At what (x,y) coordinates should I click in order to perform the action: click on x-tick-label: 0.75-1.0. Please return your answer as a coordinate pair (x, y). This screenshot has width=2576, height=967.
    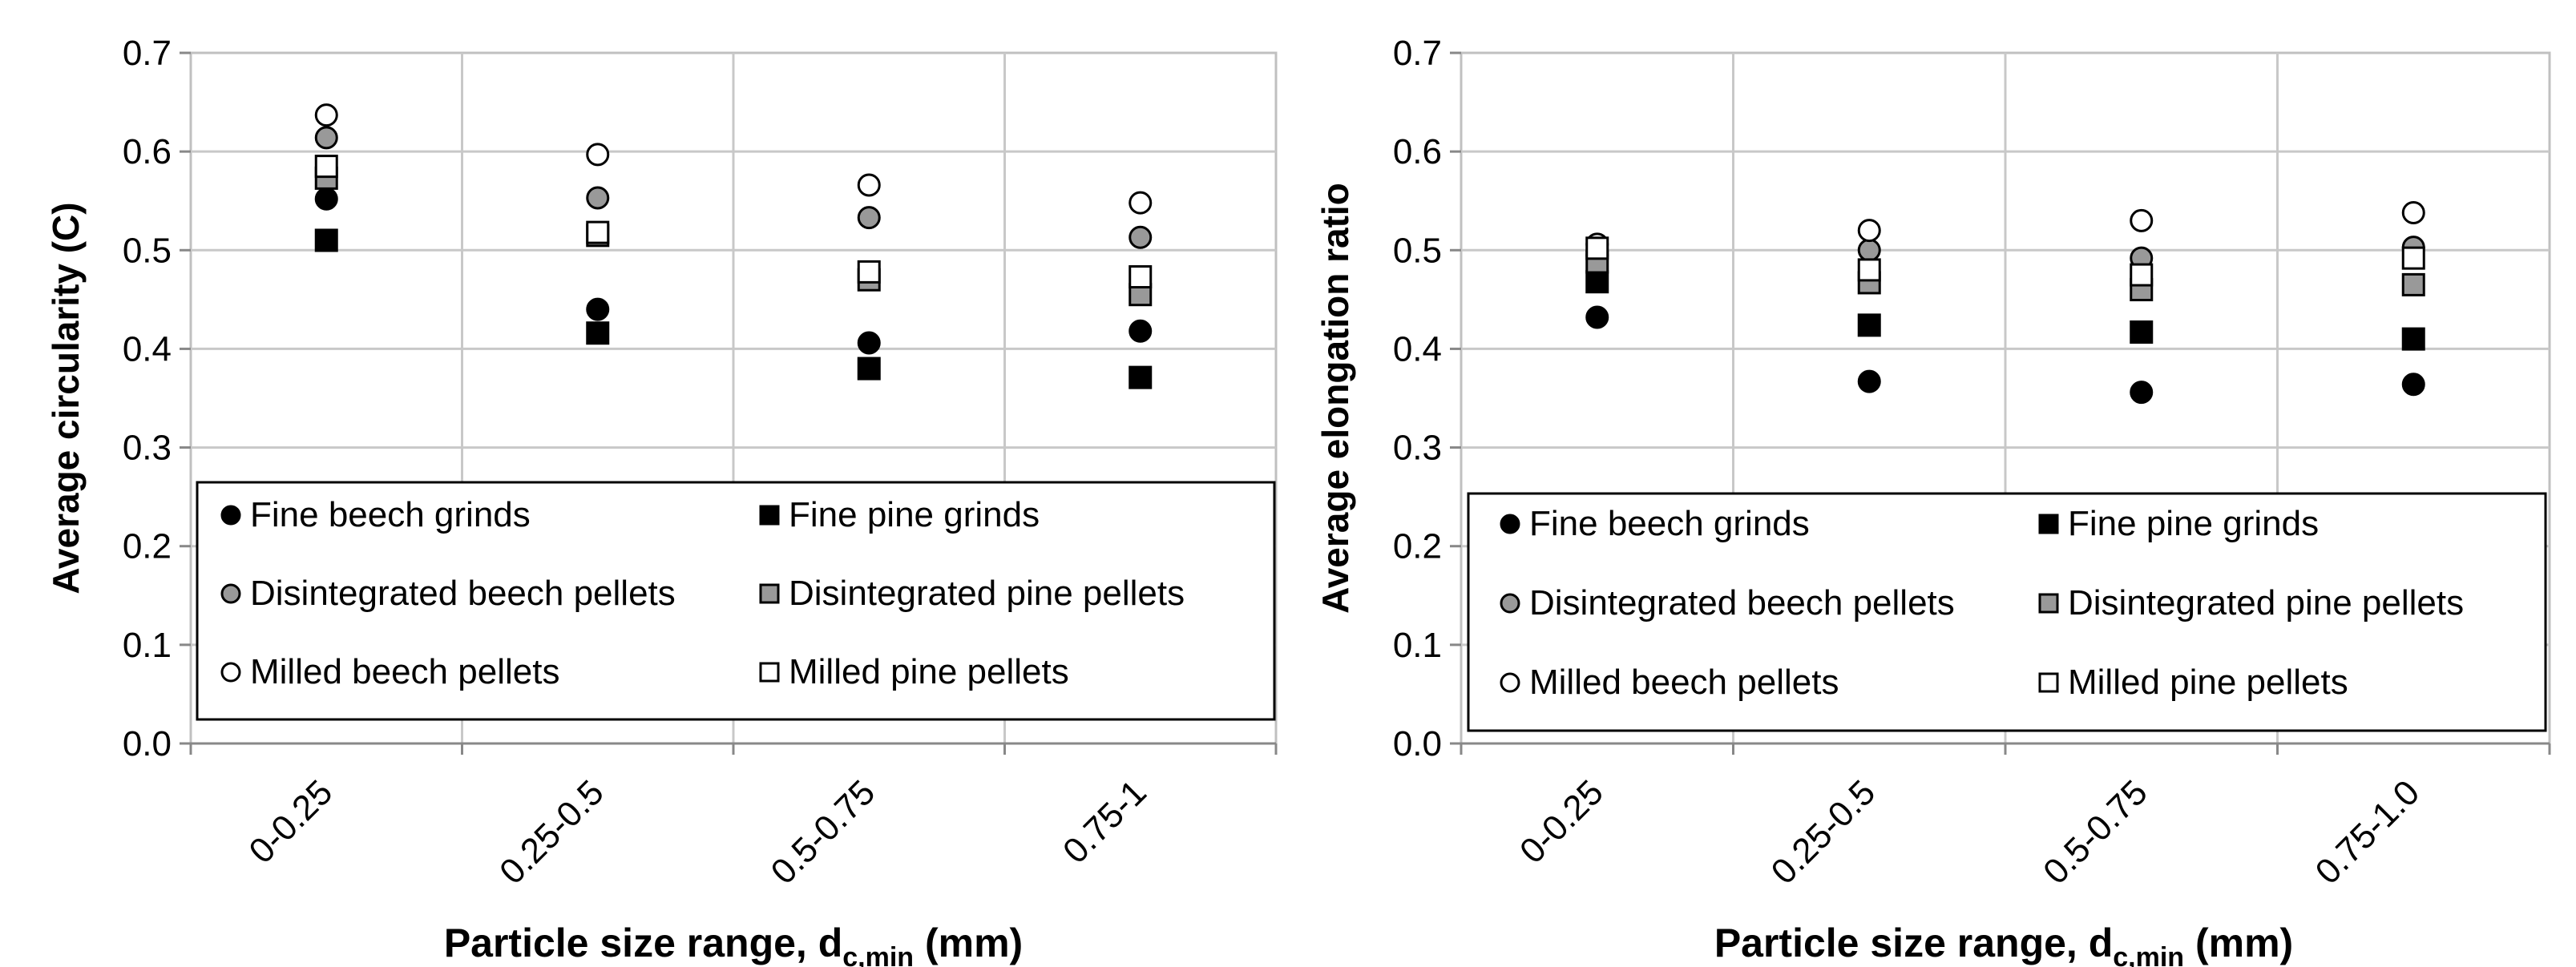
    Looking at the image, I should click on (2367, 832).